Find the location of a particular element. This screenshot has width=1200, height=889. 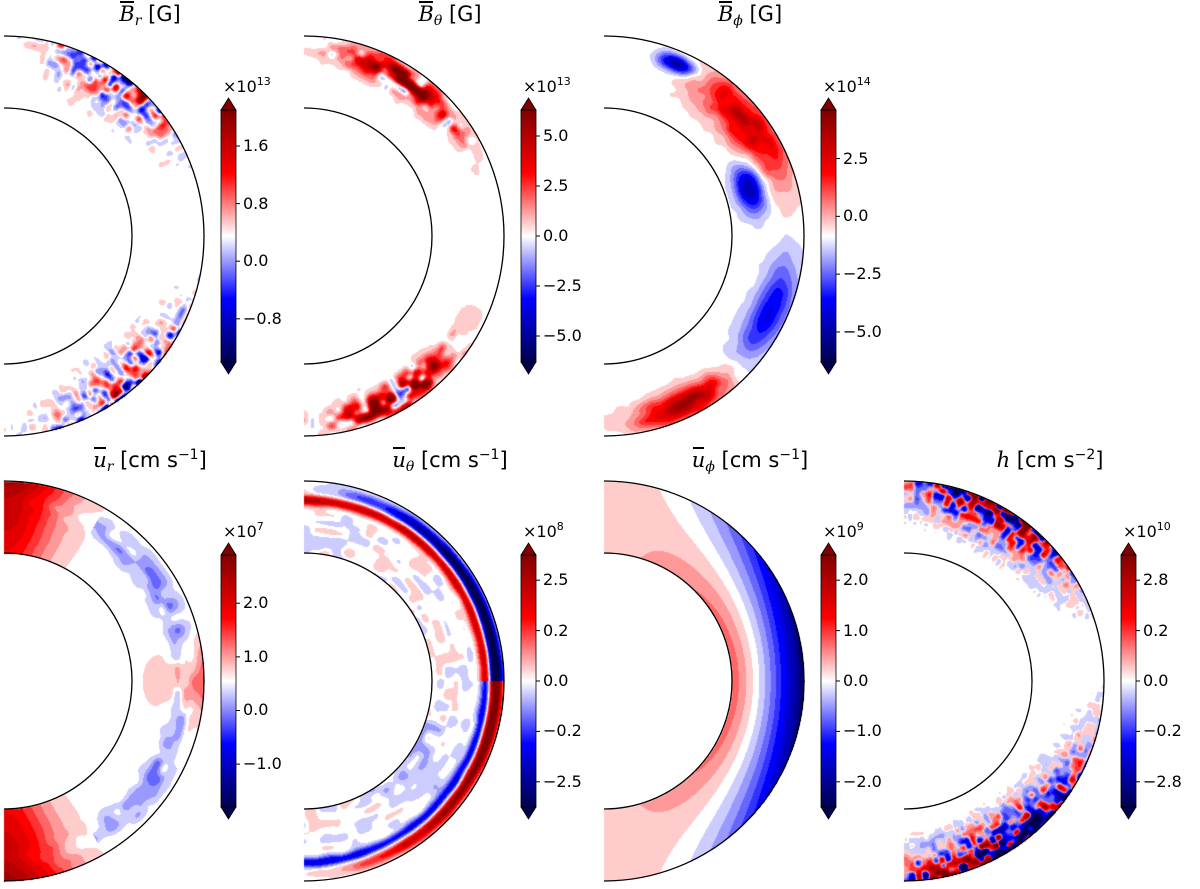

panel-title: h [cm s−2] is located at coordinates (1050, 459).